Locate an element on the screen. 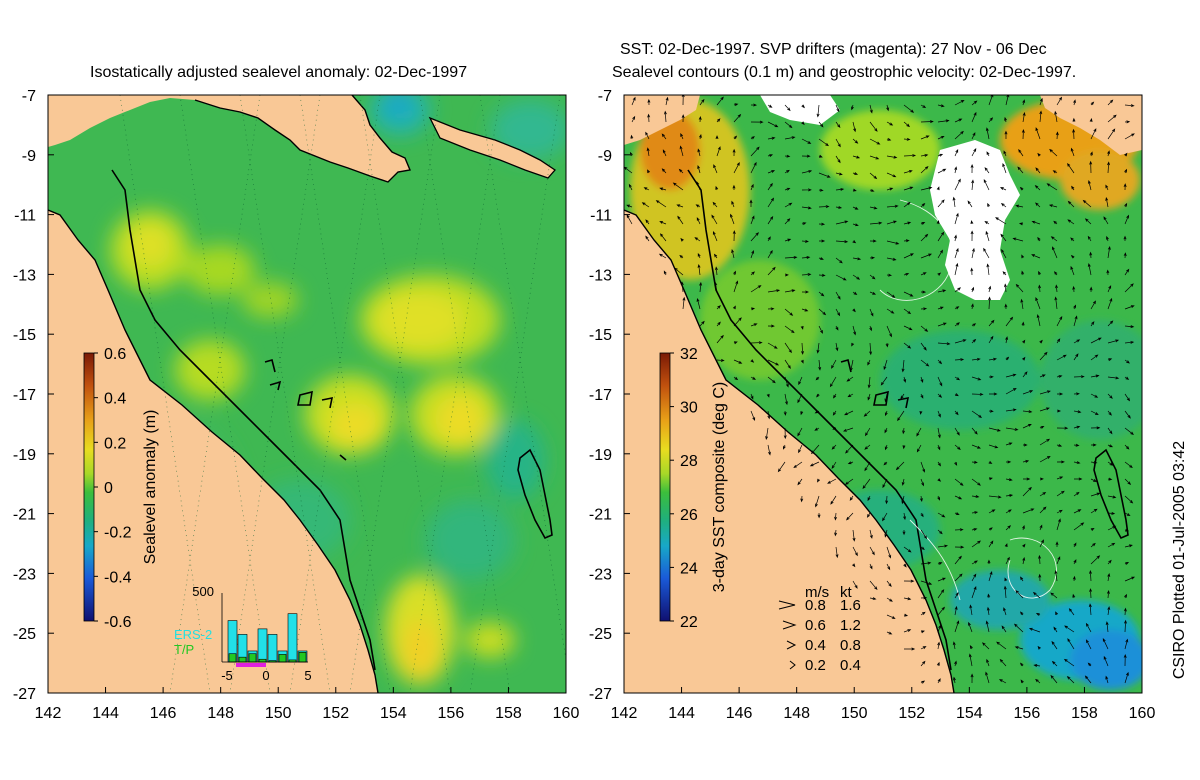 This screenshot has width=1200, height=780. ers2-count-bar is located at coordinates (262, 645).